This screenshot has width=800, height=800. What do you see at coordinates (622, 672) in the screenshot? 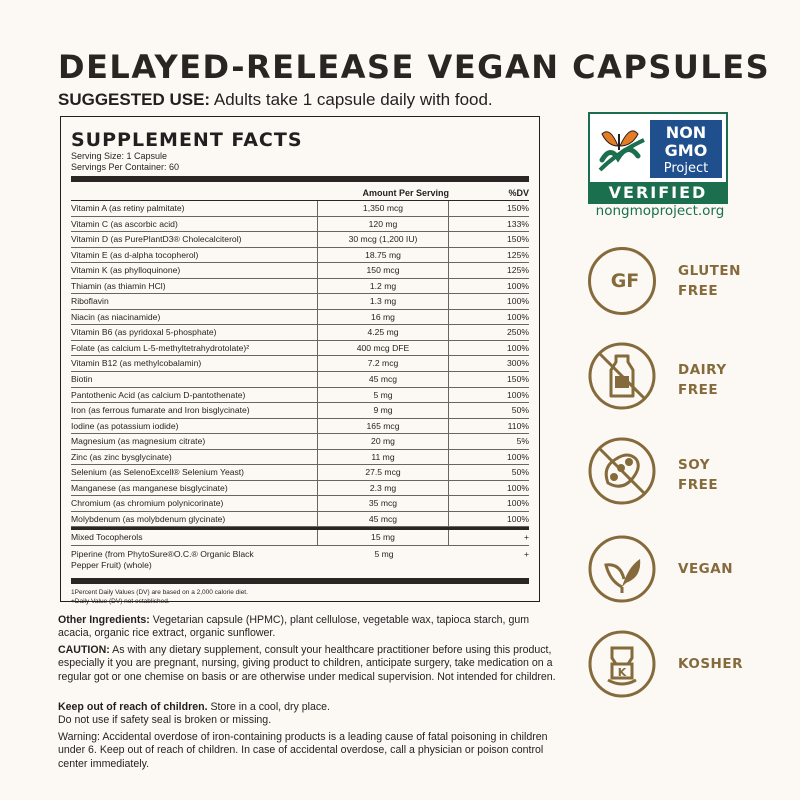
I see `svg-text: K` at bounding box center [622, 672].